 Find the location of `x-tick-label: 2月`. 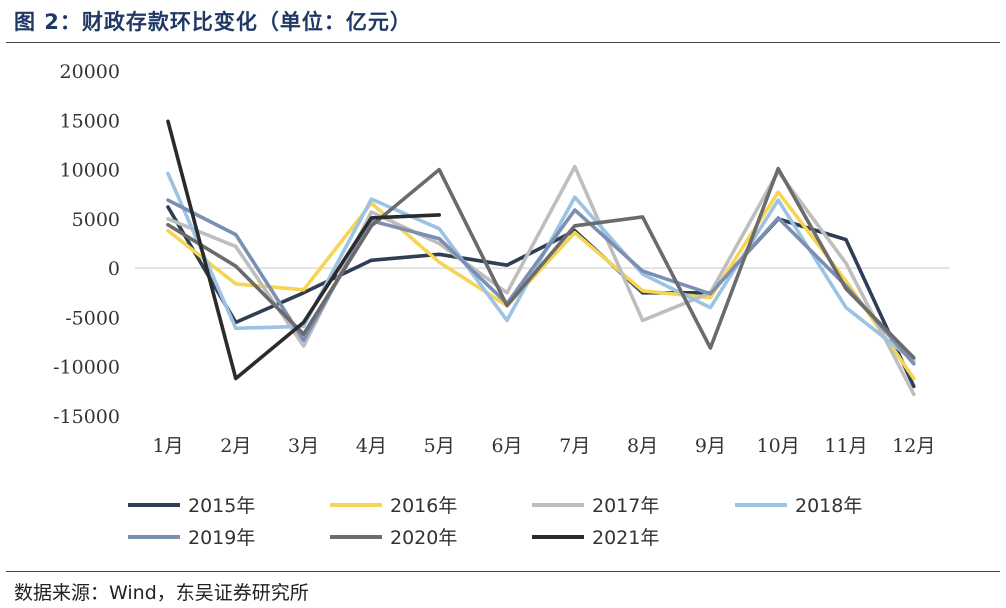

x-tick-label: 2月 is located at coordinates (235, 446).